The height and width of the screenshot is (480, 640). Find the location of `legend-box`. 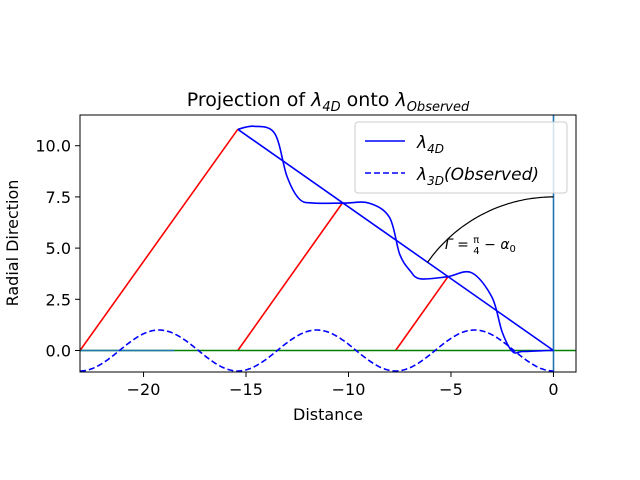

legend-box is located at coordinates (461, 157).